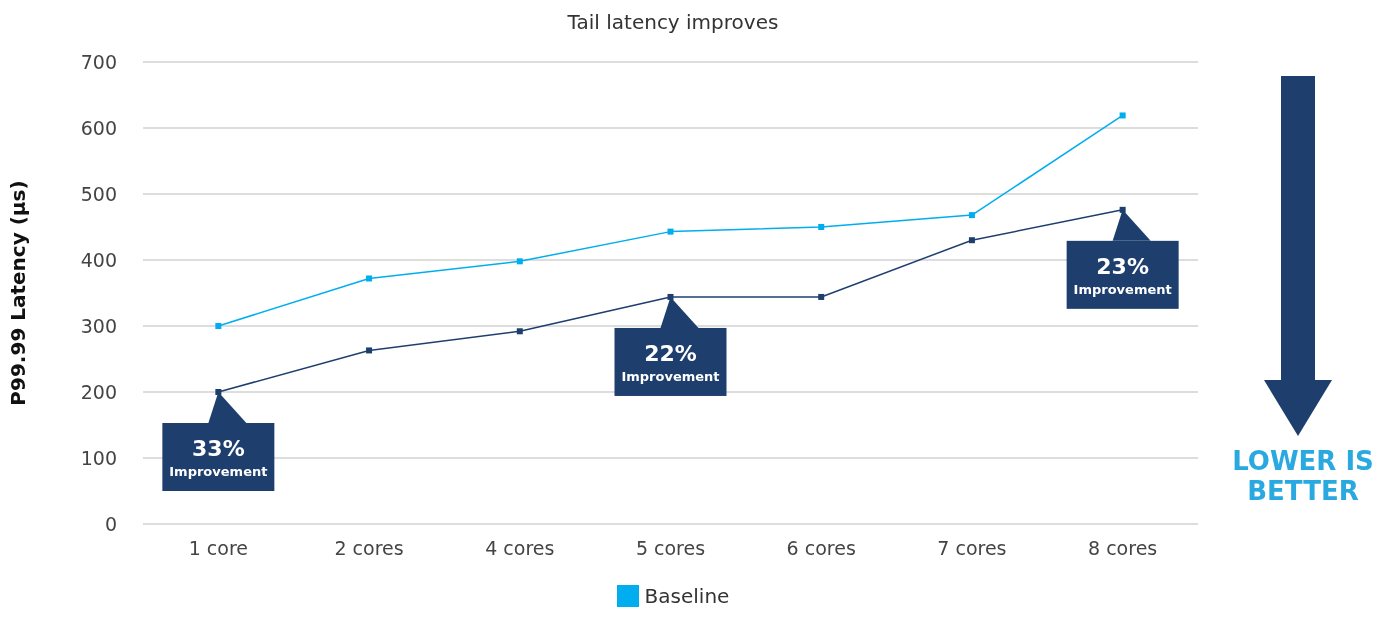 Image resolution: width=1386 pixels, height=620 pixels. Describe the element at coordinates (98, 193) in the screenshot. I see `y-tick-label: 500` at that location.